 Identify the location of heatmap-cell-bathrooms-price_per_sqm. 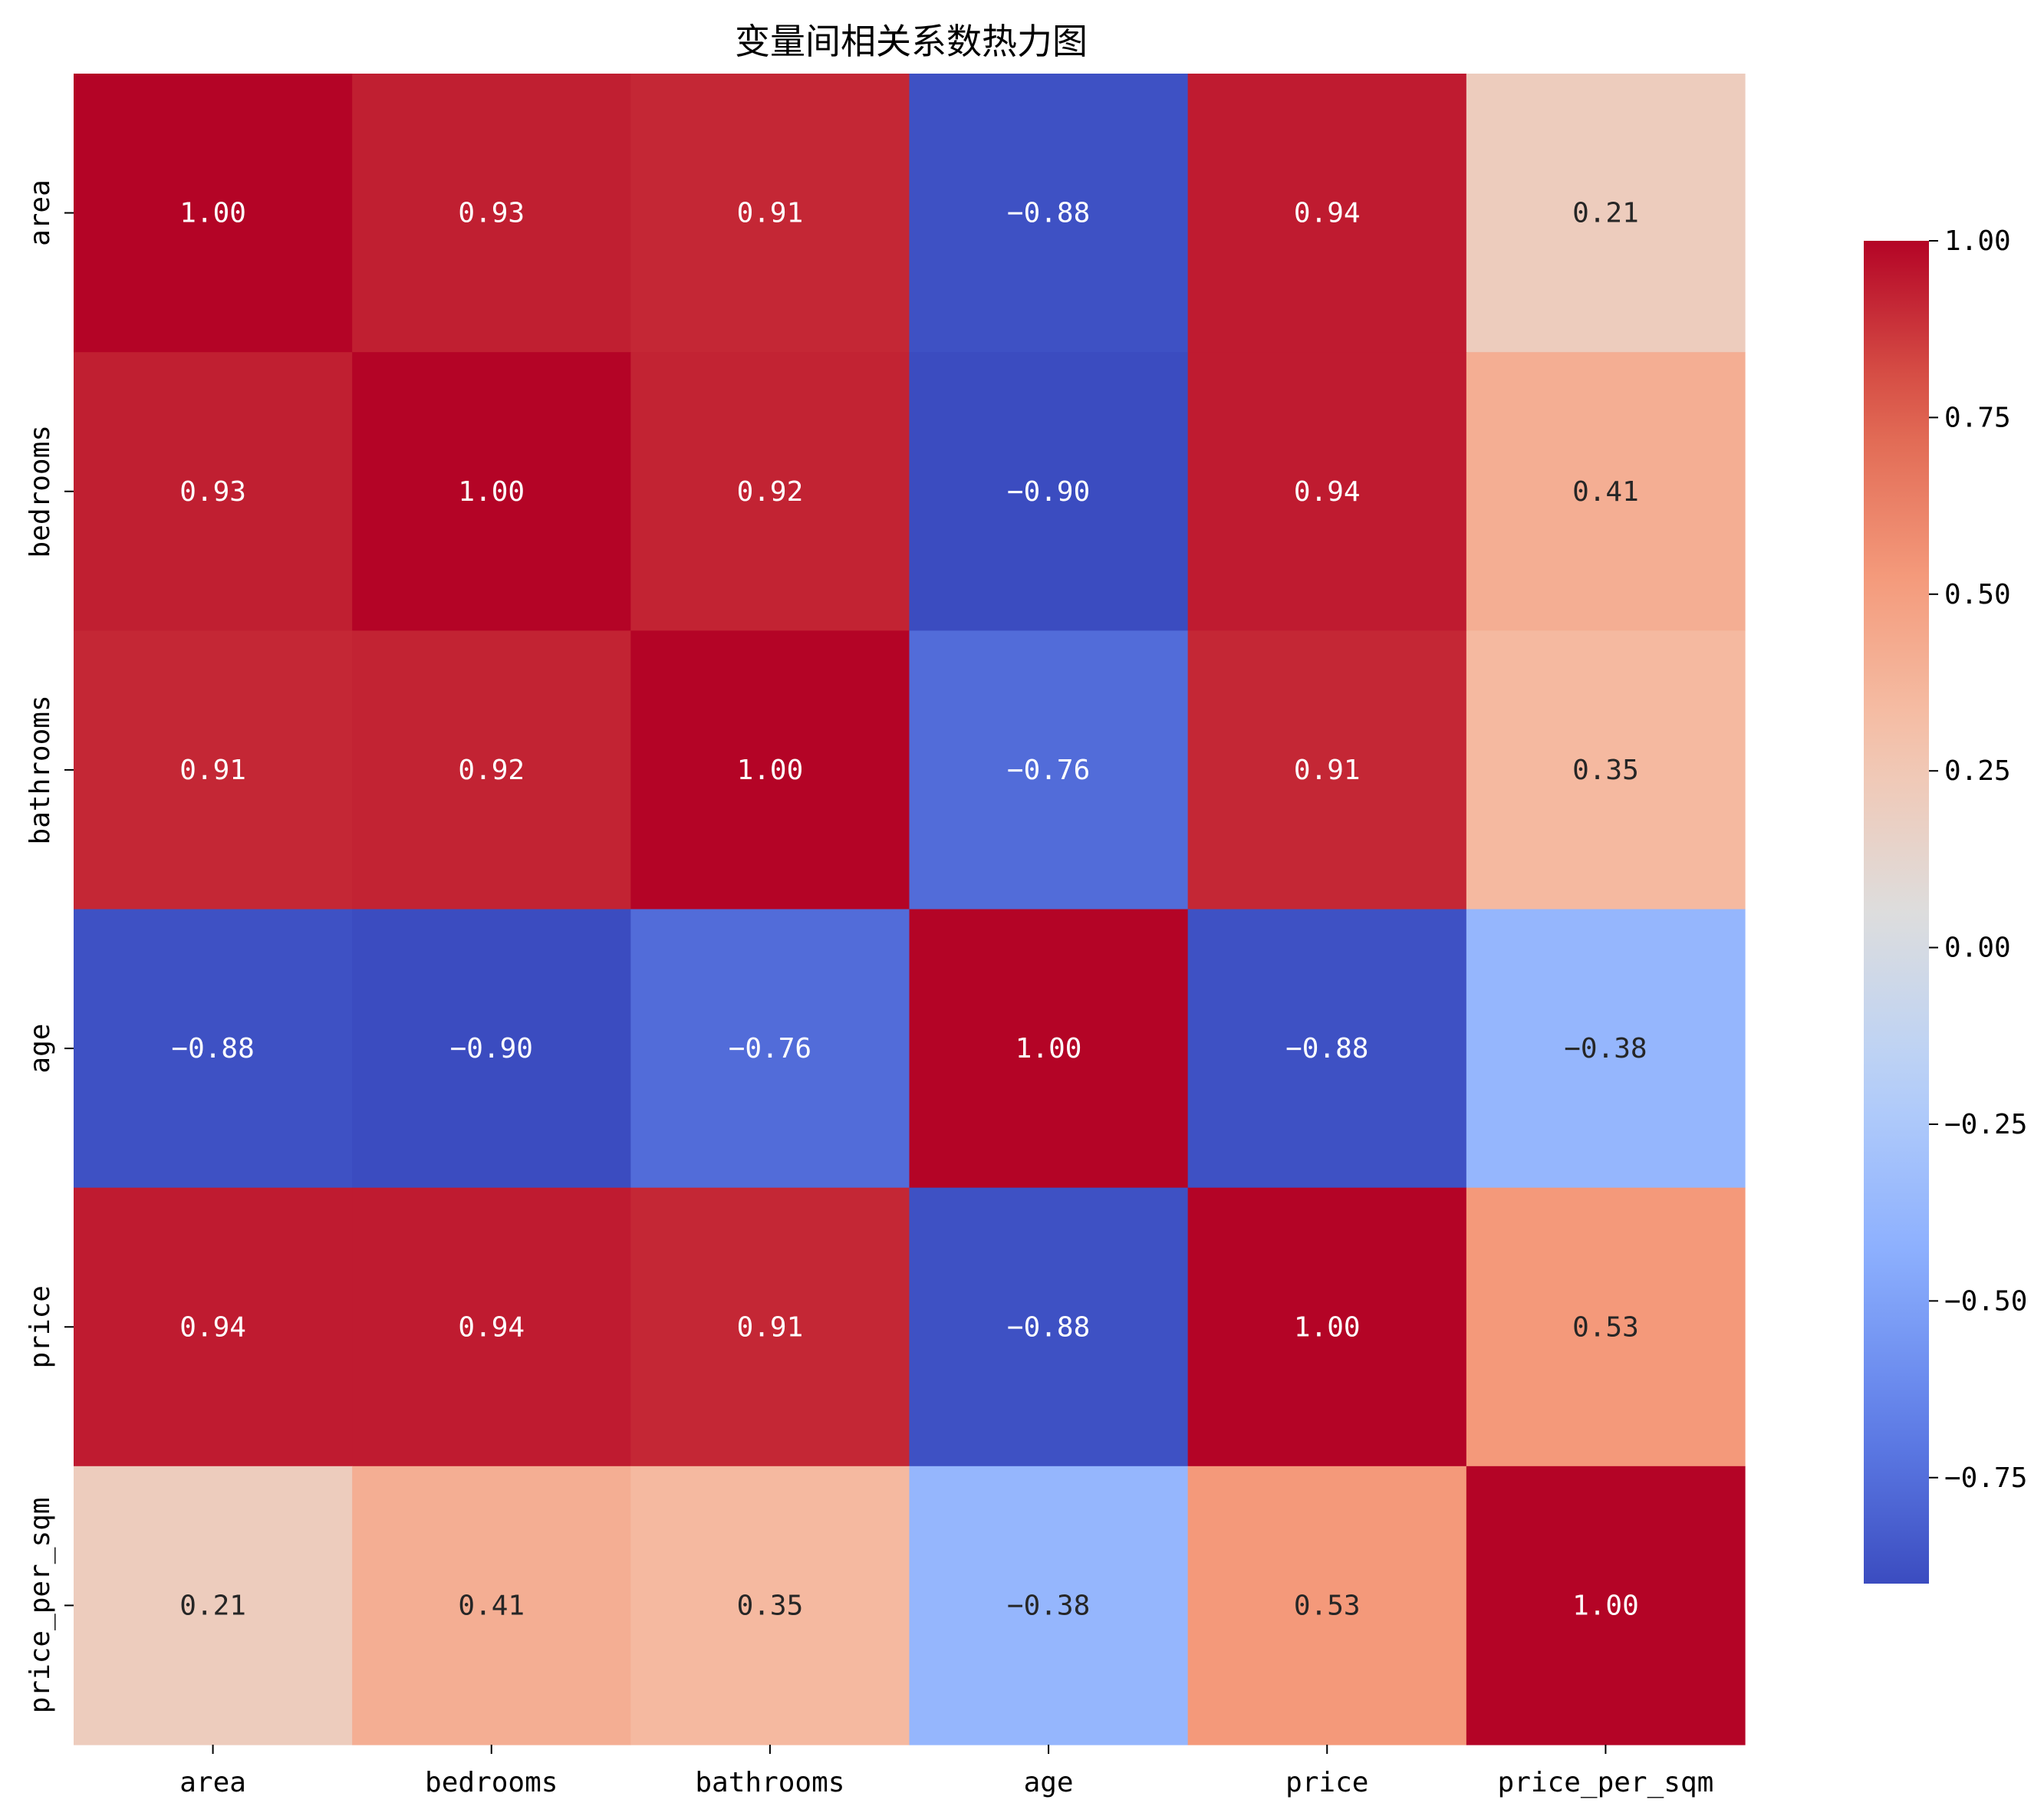
(1606, 770).